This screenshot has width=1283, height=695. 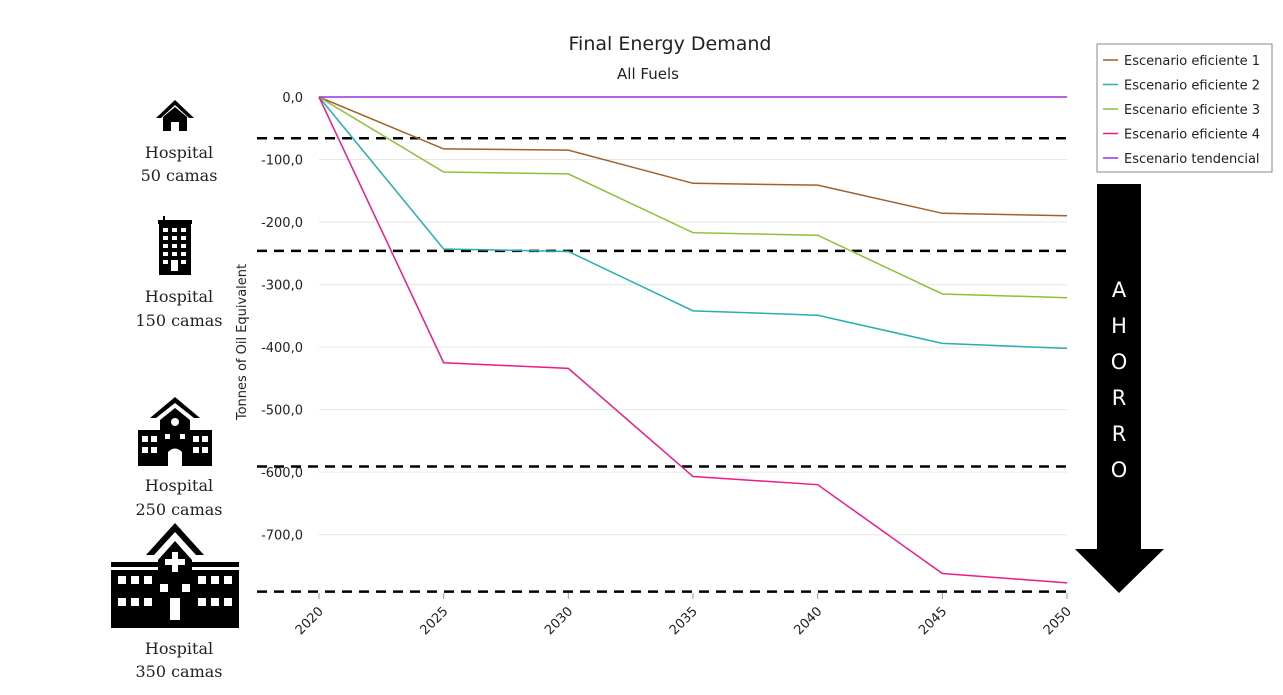 What do you see at coordinates (282, 411) in the screenshot?
I see `y-tick-label: -500,0` at bounding box center [282, 411].